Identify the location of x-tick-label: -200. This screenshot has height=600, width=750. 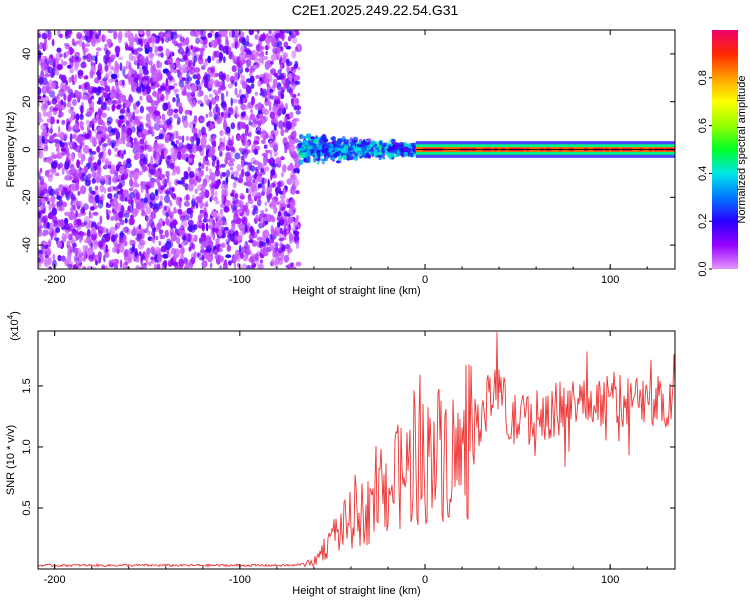
(55, 280).